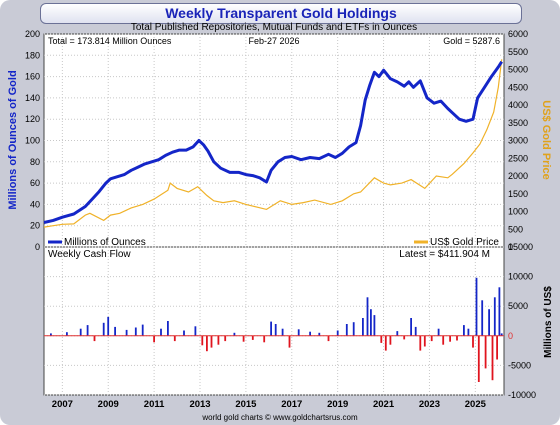 This screenshot has width=560, height=425. Describe the element at coordinates (510, 247) in the screenshot. I see `right-tick-label: 0` at that location.